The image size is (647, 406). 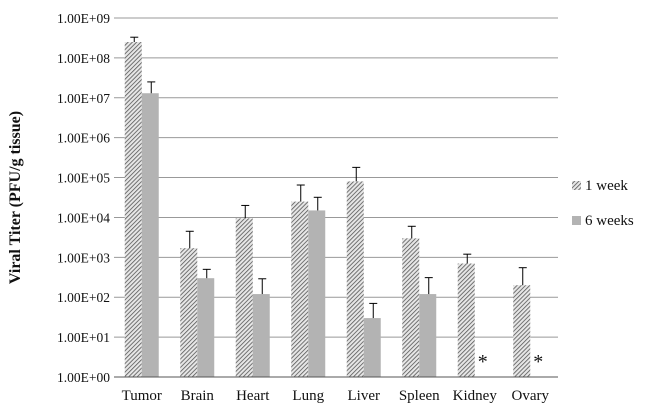 What do you see at coordinates (411, 307) in the screenshot?
I see `bar-1-week-spleen` at bounding box center [411, 307].